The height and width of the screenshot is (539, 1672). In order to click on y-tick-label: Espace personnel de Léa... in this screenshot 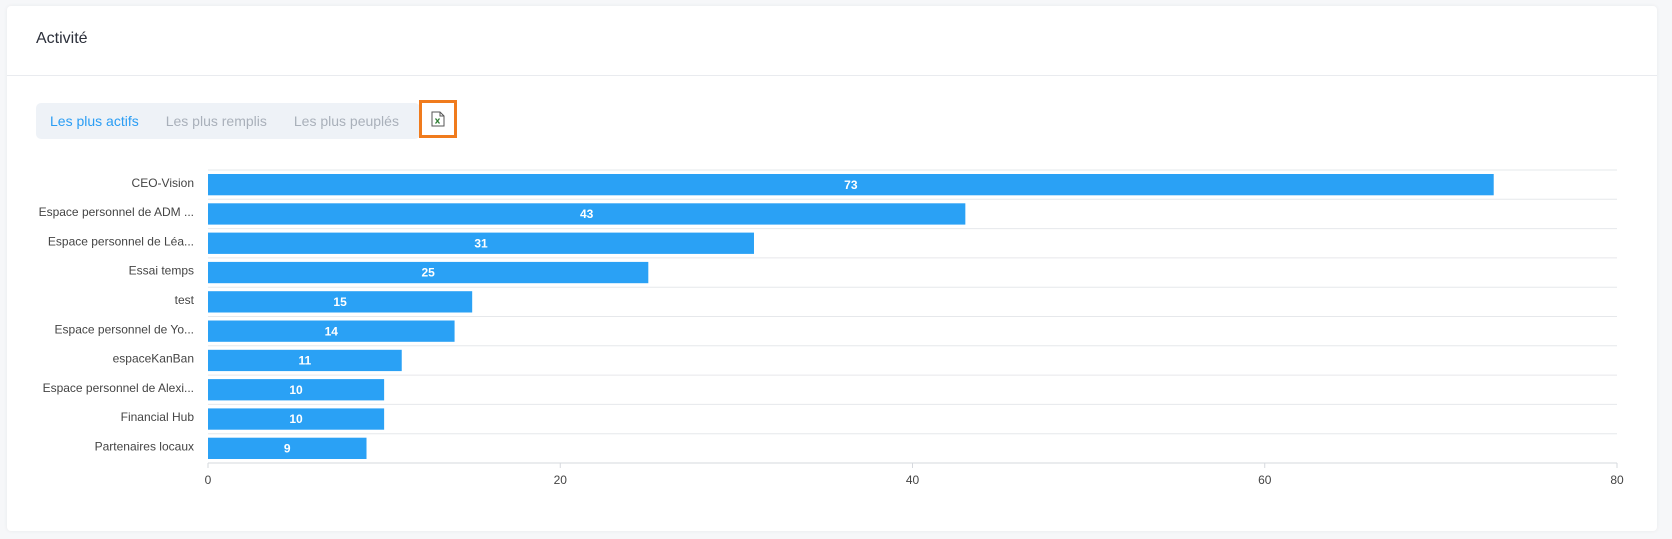, I will do `click(121, 241)`.